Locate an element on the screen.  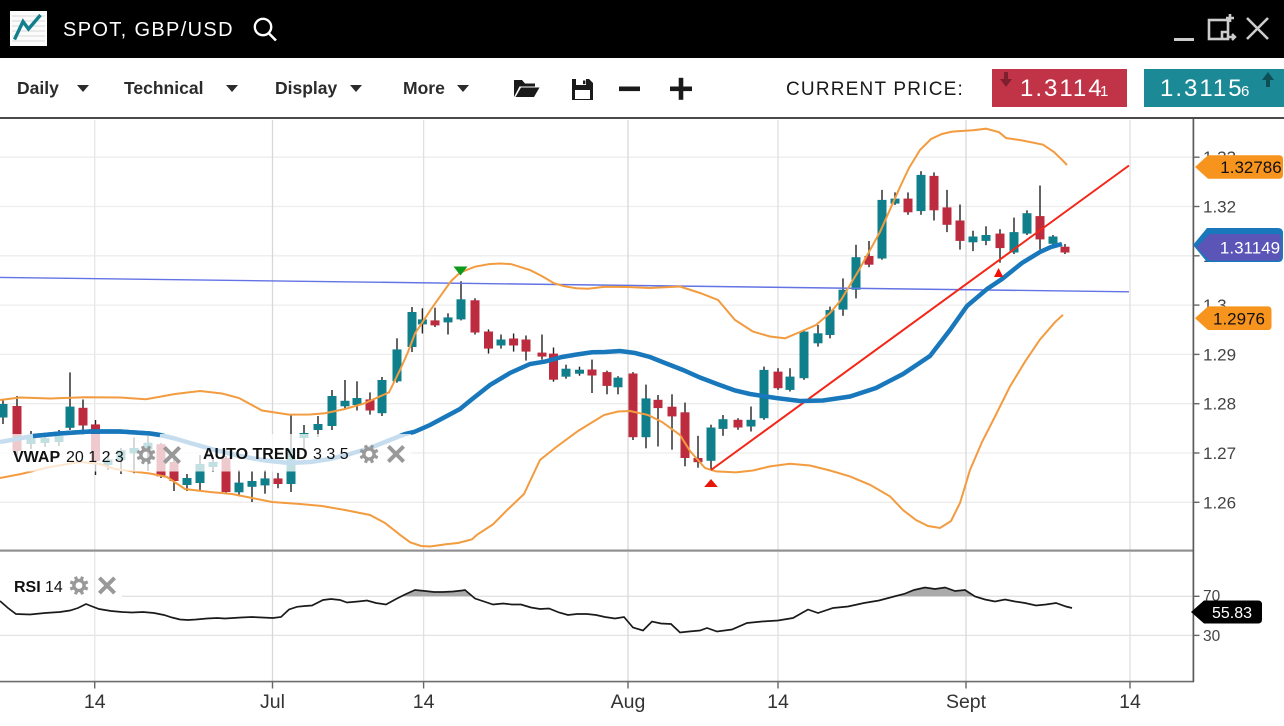
svg-text: Jul is located at coordinates (272, 702).